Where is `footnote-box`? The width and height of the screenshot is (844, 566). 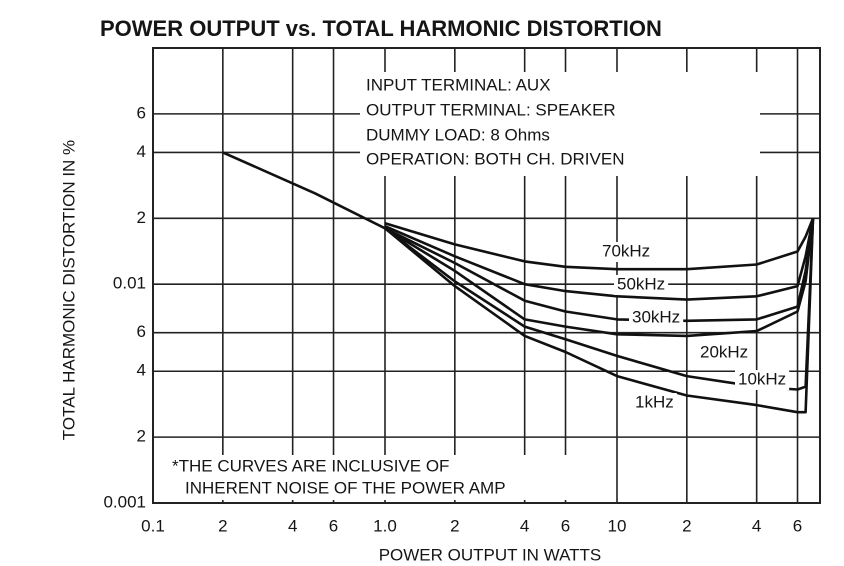 footnote-box is located at coordinates (382, 477).